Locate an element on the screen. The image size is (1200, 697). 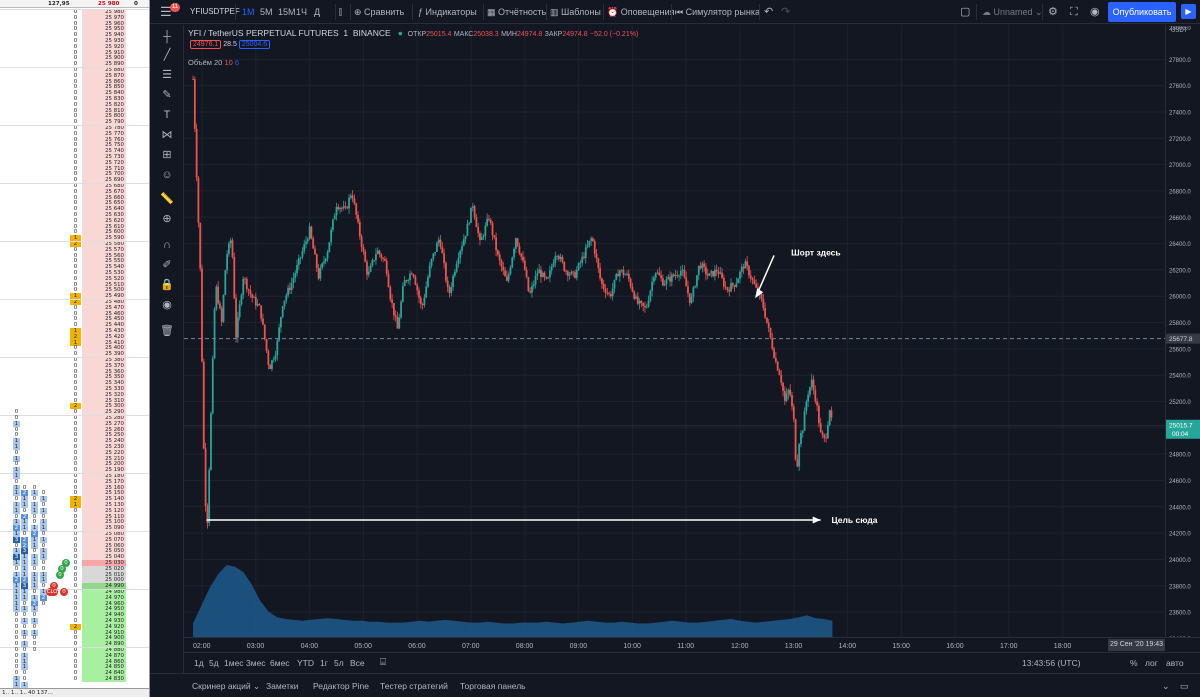
dom-price-cell: 25 860 is located at coordinates (104, 81).